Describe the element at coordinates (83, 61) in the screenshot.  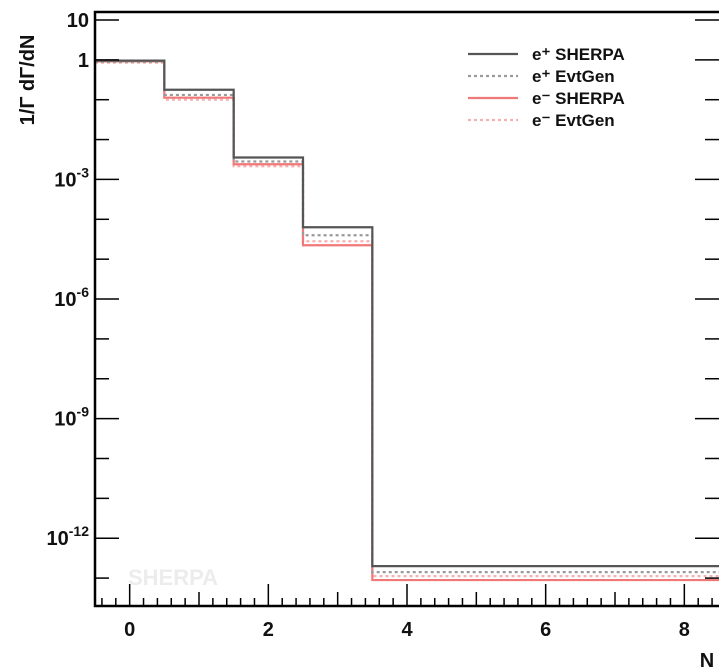
I see `y-tick-label: 1` at that location.